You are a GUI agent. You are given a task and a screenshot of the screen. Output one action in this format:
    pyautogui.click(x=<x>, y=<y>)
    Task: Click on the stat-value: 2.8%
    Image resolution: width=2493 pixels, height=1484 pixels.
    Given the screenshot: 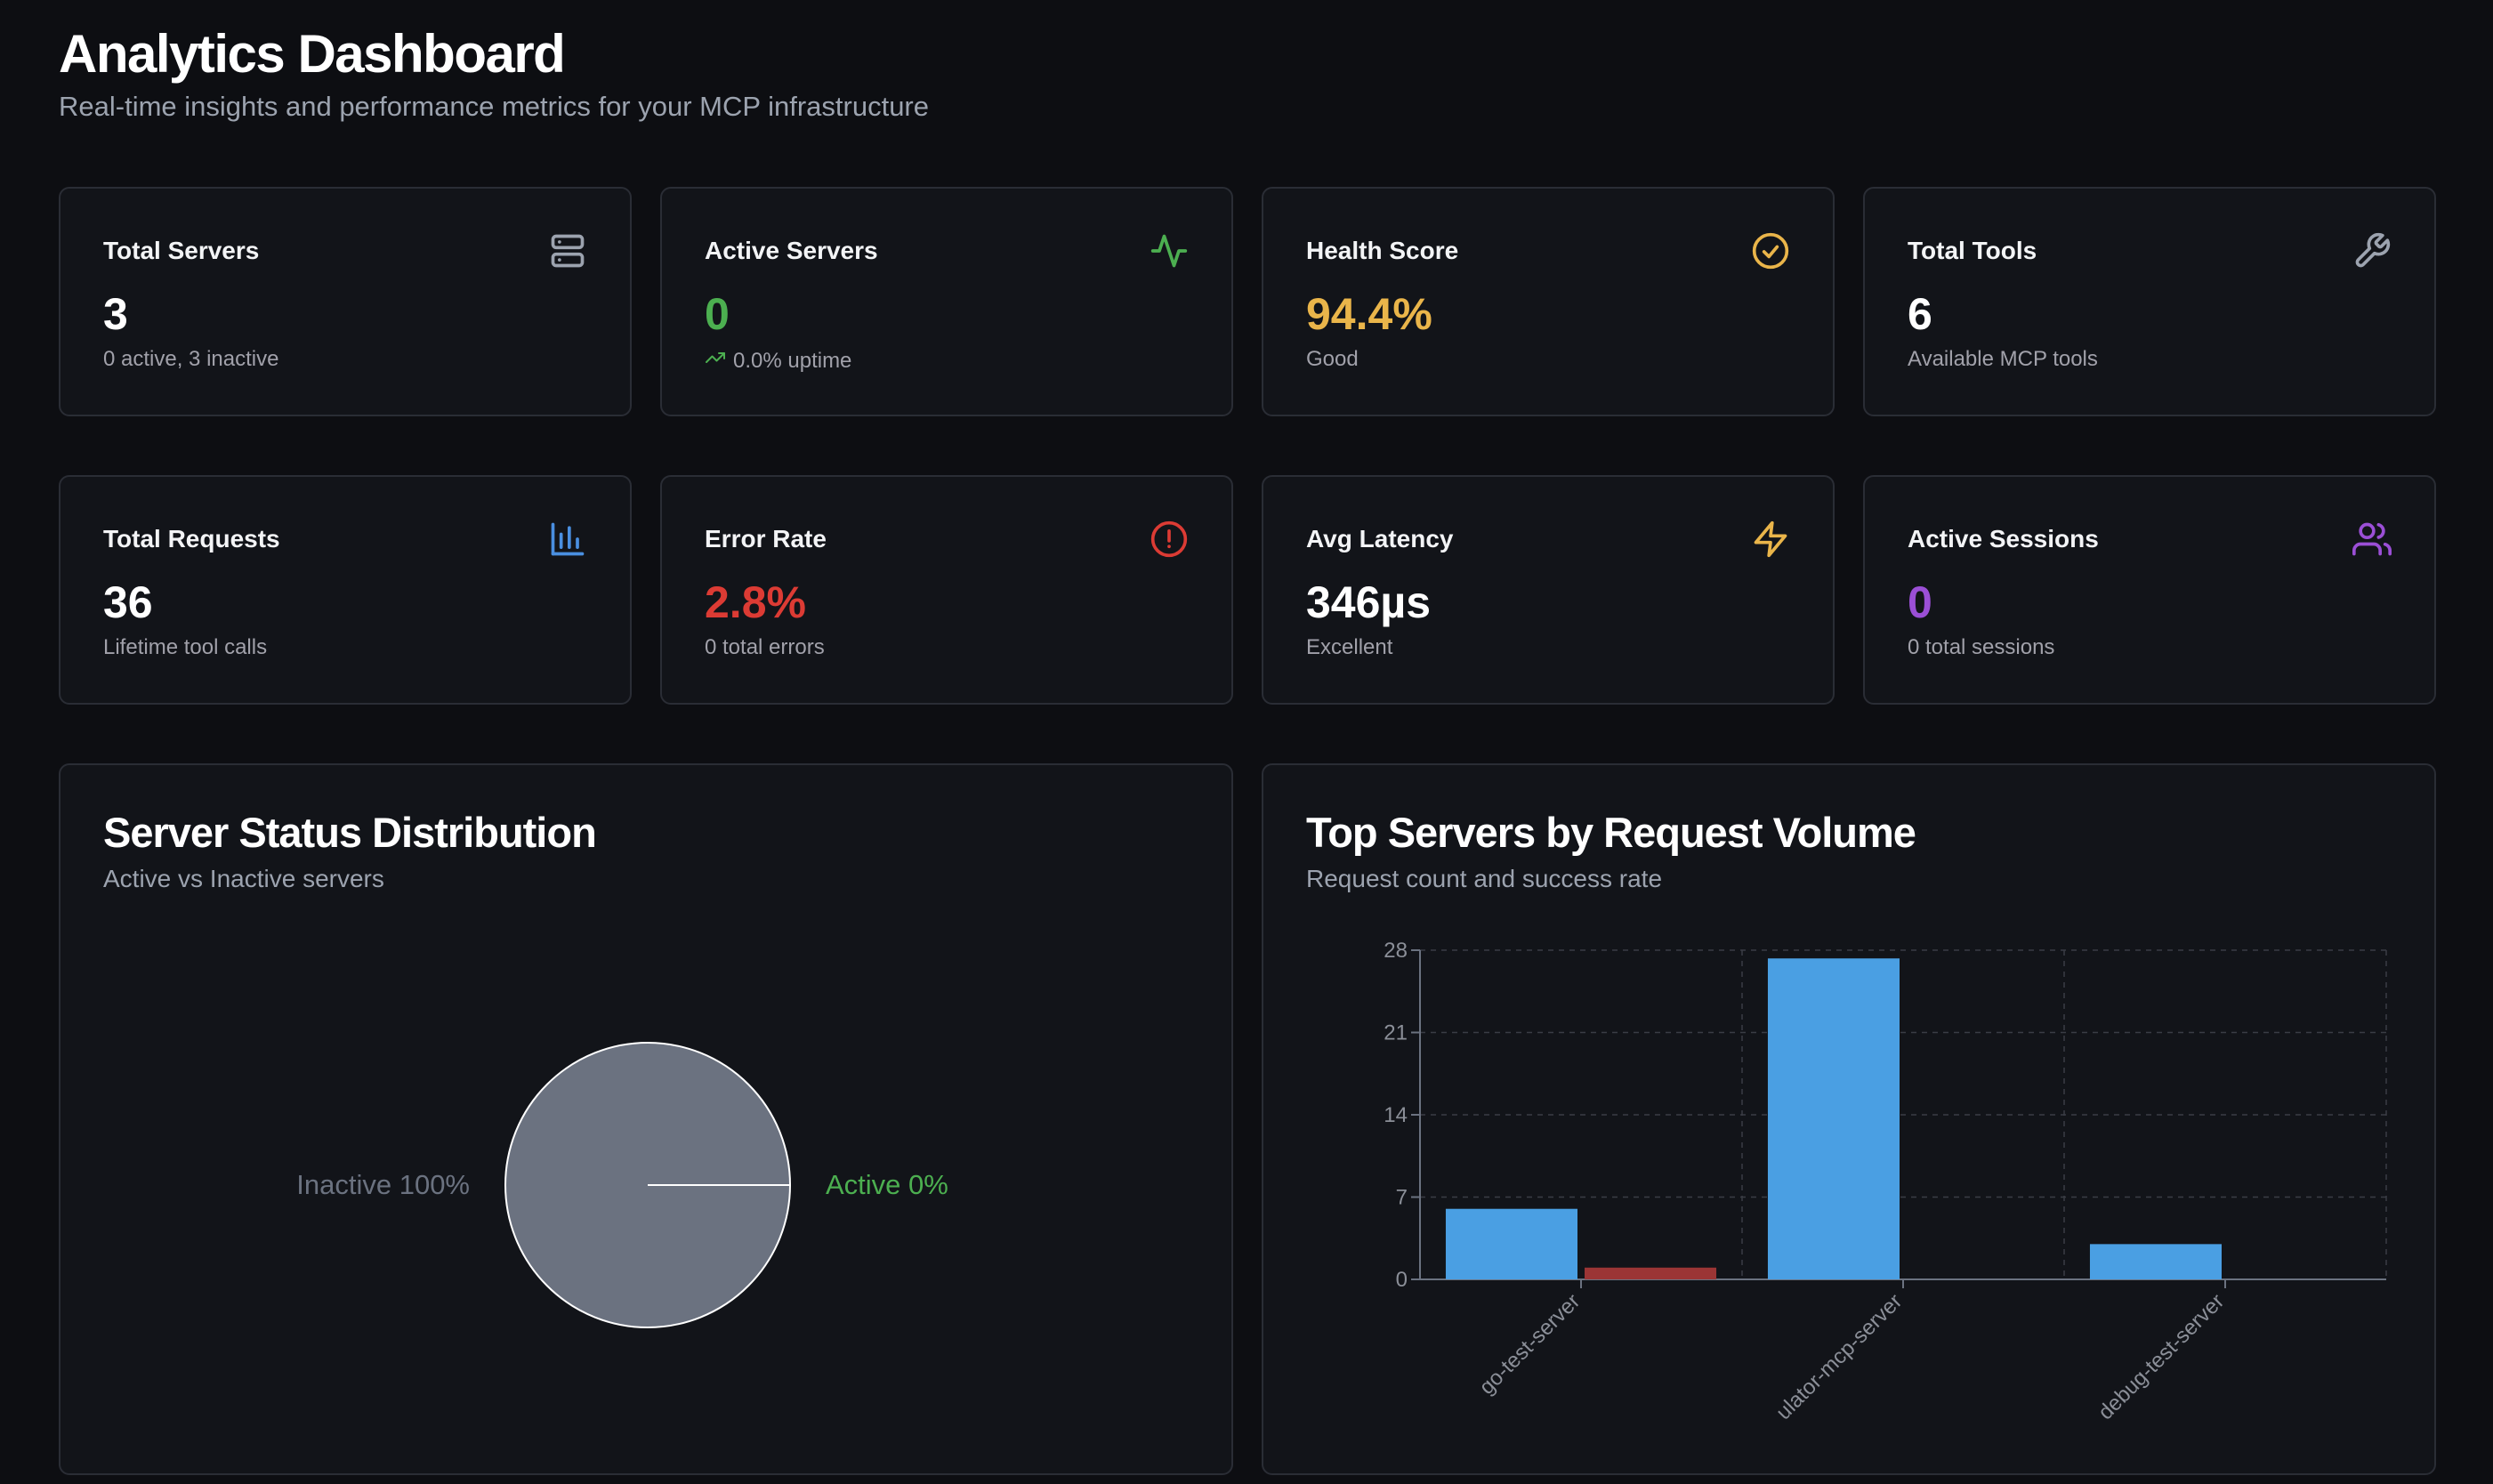 What is the action you would take?
    pyautogui.click(x=755, y=602)
    